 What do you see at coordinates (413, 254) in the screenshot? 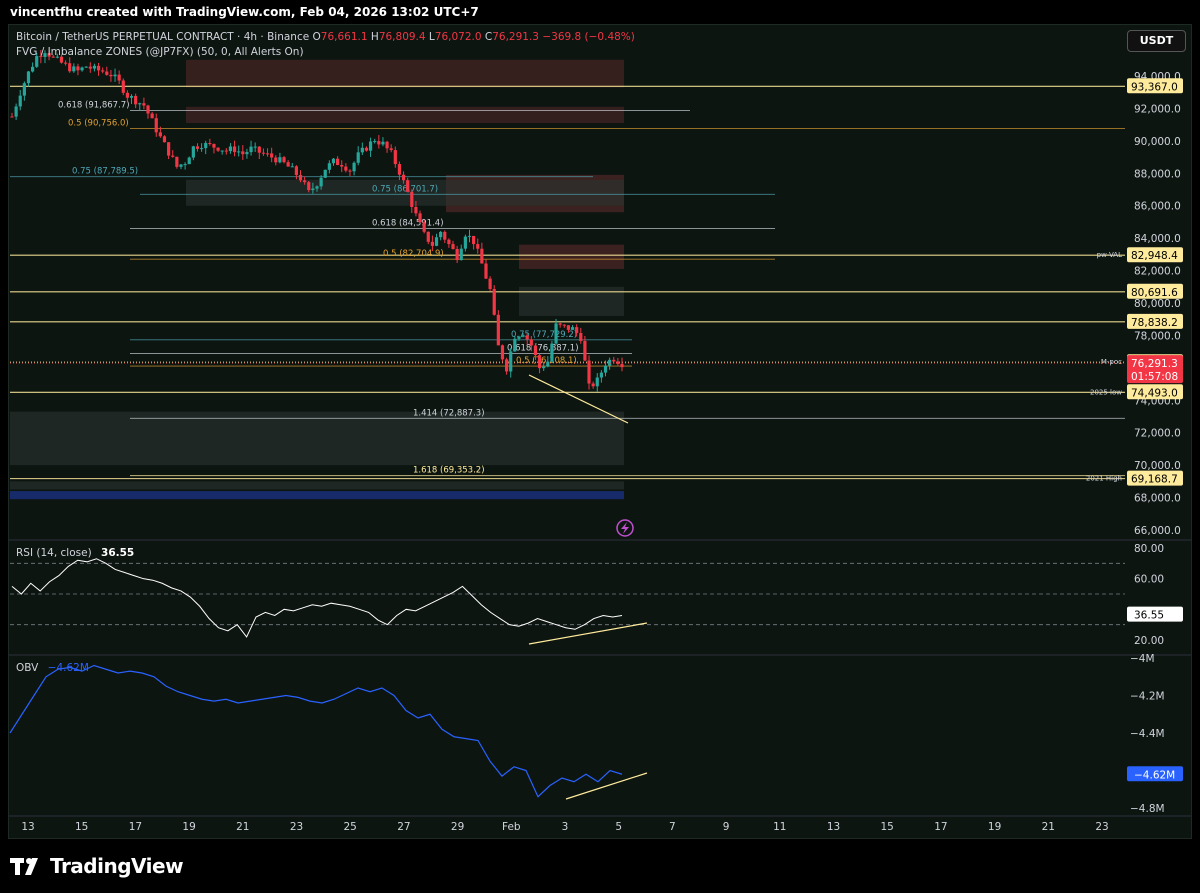
I see `fib-label-5: 0.5 (82,704.9)` at bounding box center [413, 254].